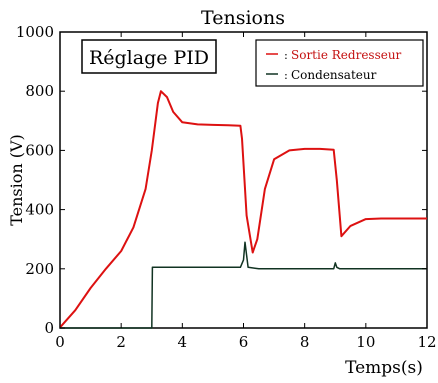 This screenshot has height=383, width=438. What do you see at coordinates (365, 342) in the screenshot?
I see `x-tick-label: 10` at bounding box center [365, 342].